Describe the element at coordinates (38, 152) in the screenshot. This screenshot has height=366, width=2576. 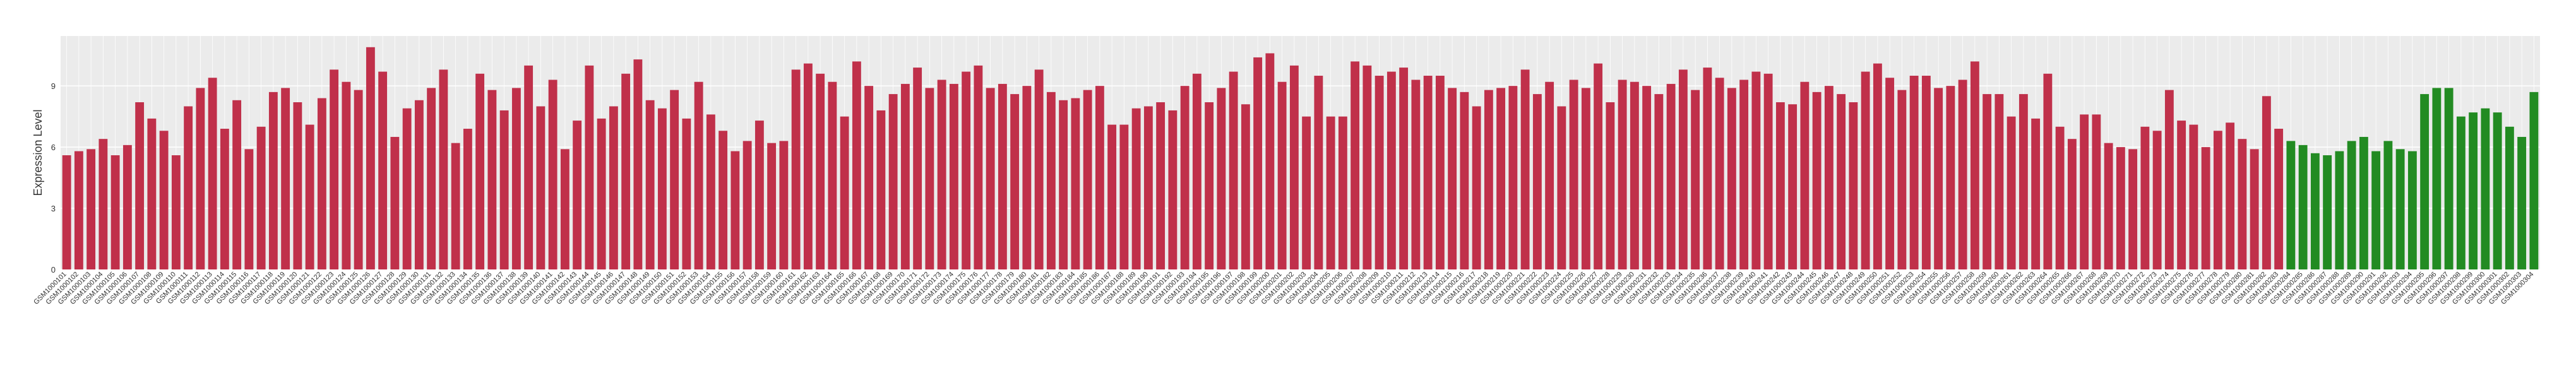
I see `y-axis-label: Expression Level` at that location.